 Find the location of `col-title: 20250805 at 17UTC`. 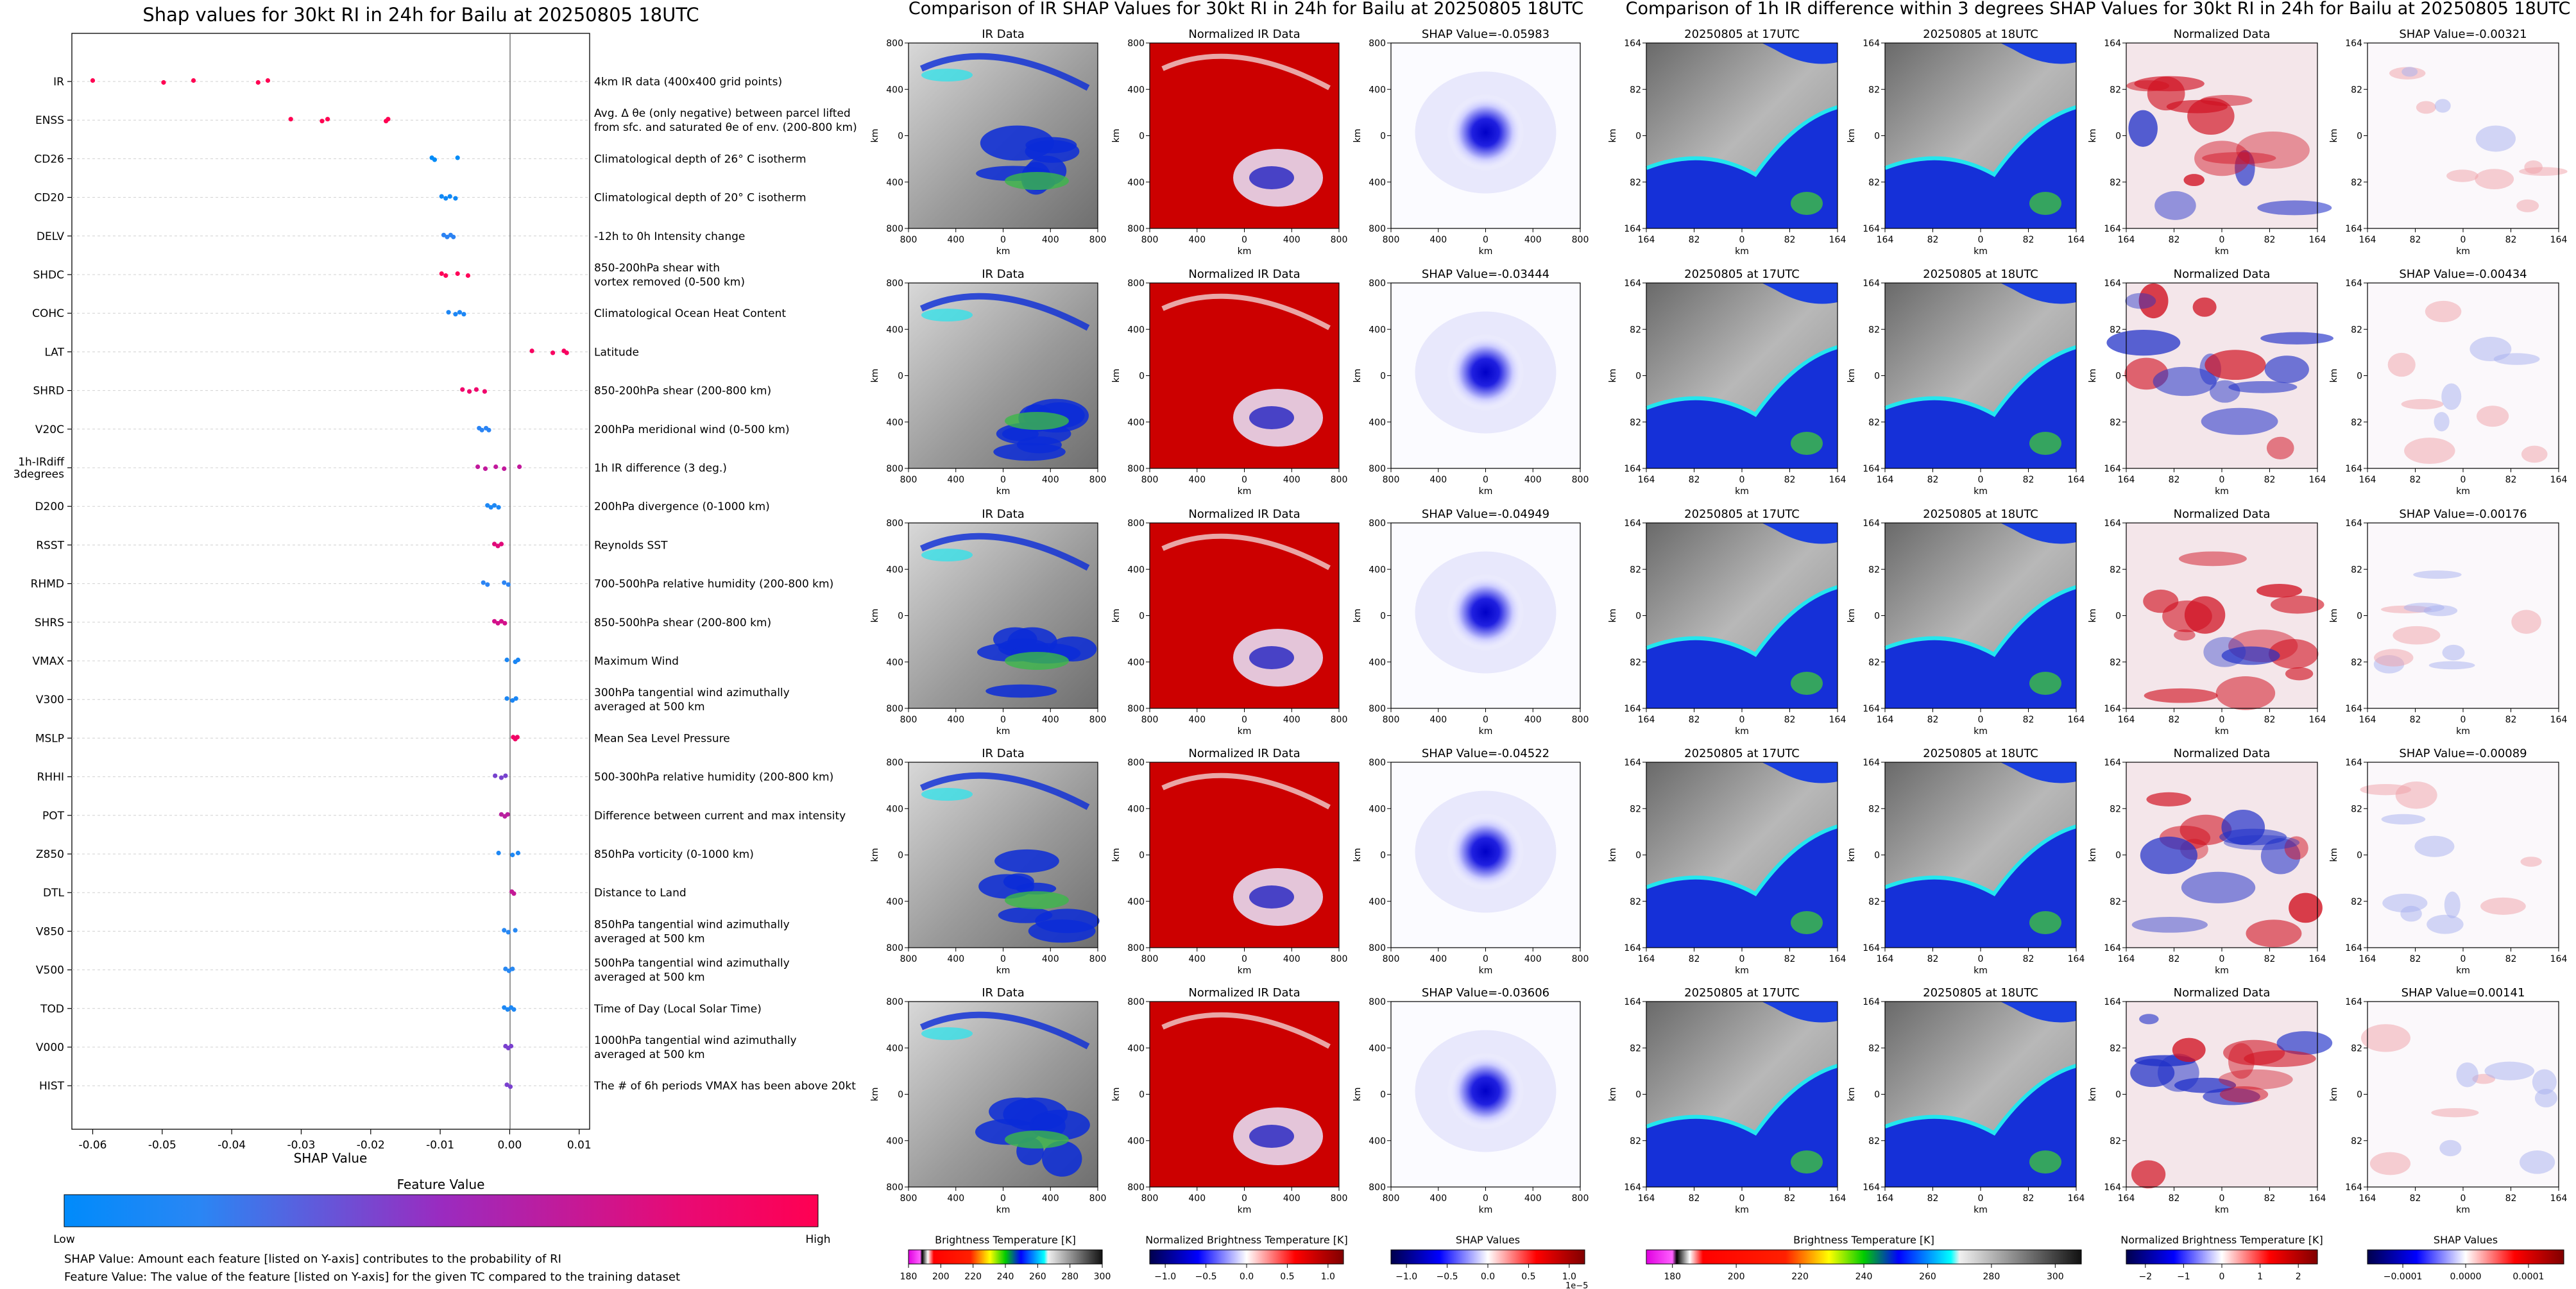

col-title: 20250805 at 17UTC is located at coordinates (1742, 754).